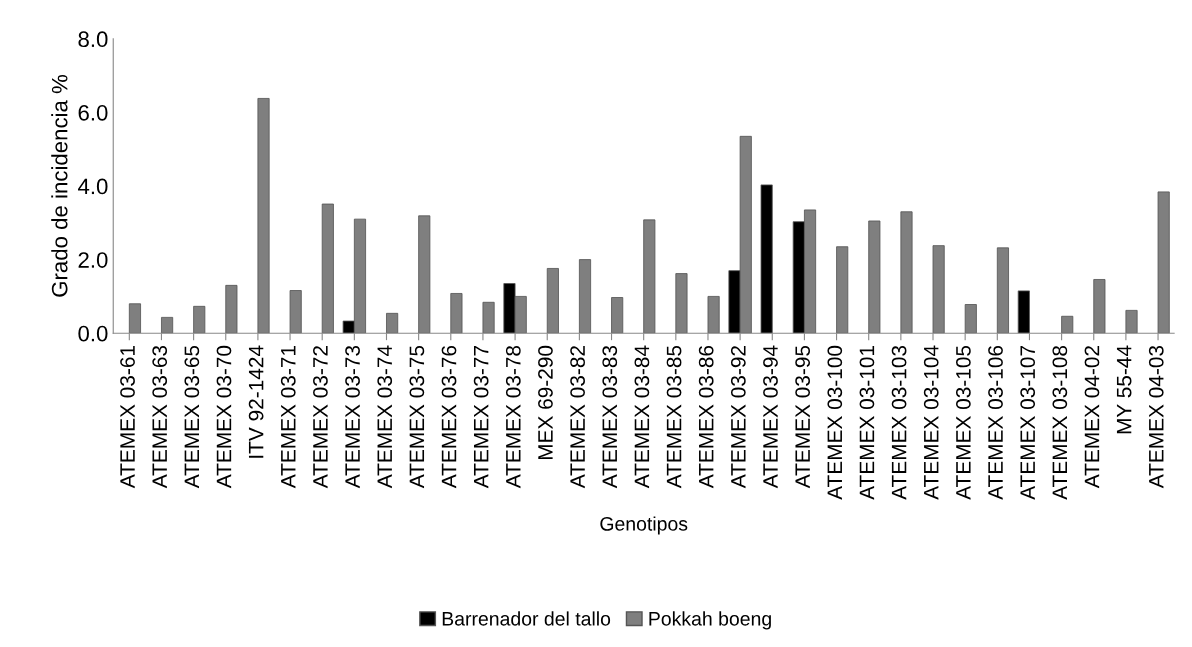 This screenshot has height=647, width=1192. What do you see at coordinates (710, 620) in the screenshot?
I see `legend-label: Pokkah boeng` at bounding box center [710, 620].